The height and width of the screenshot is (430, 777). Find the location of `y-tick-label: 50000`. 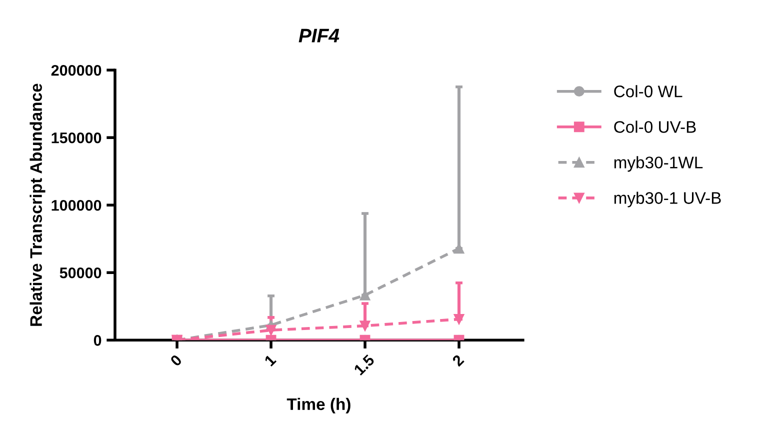

y-tick-label: 50000 is located at coordinates (81, 272).